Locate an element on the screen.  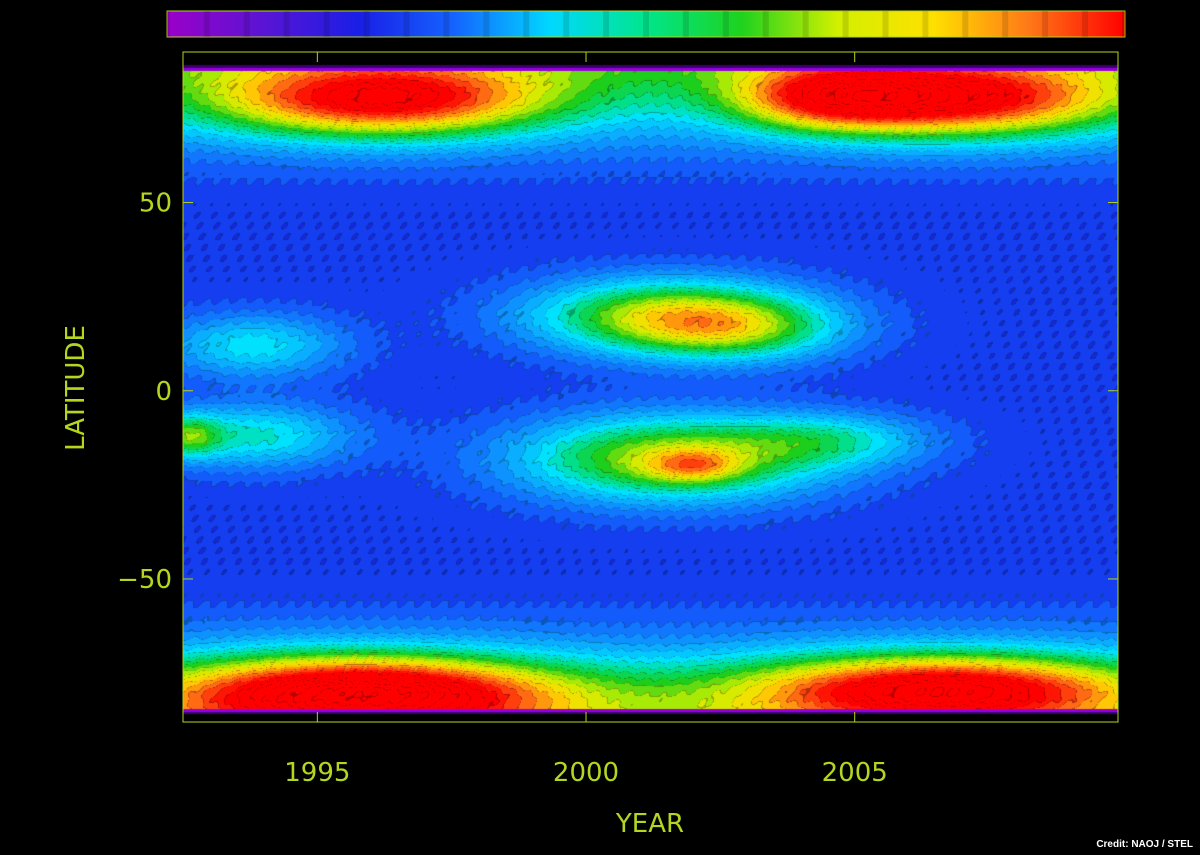
colorbar is located at coordinates (646, 24).